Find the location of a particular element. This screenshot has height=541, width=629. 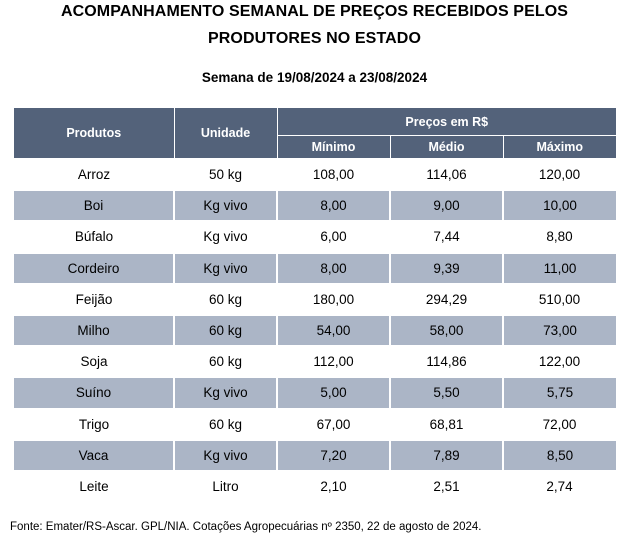

cell-medio: 2,51 is located at coordinates (446, 486).